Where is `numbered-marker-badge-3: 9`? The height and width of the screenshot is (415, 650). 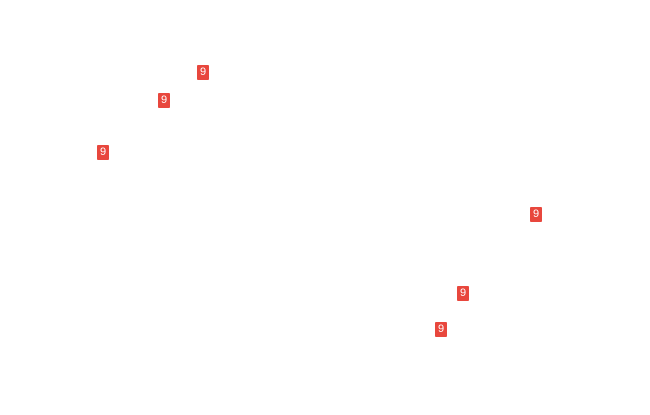
numbered-marker-badge-3: 9 is located at coordinates (103, 152).